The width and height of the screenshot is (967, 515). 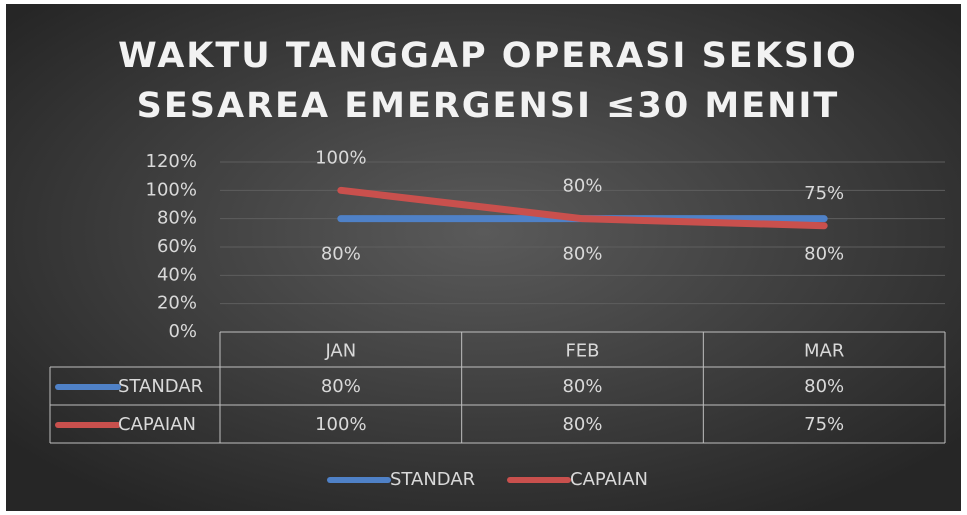 What do you see at coordinates (340, 351) in the screenshot?
I see `x-tick-label: JAN` at bounding box center [340, 351].